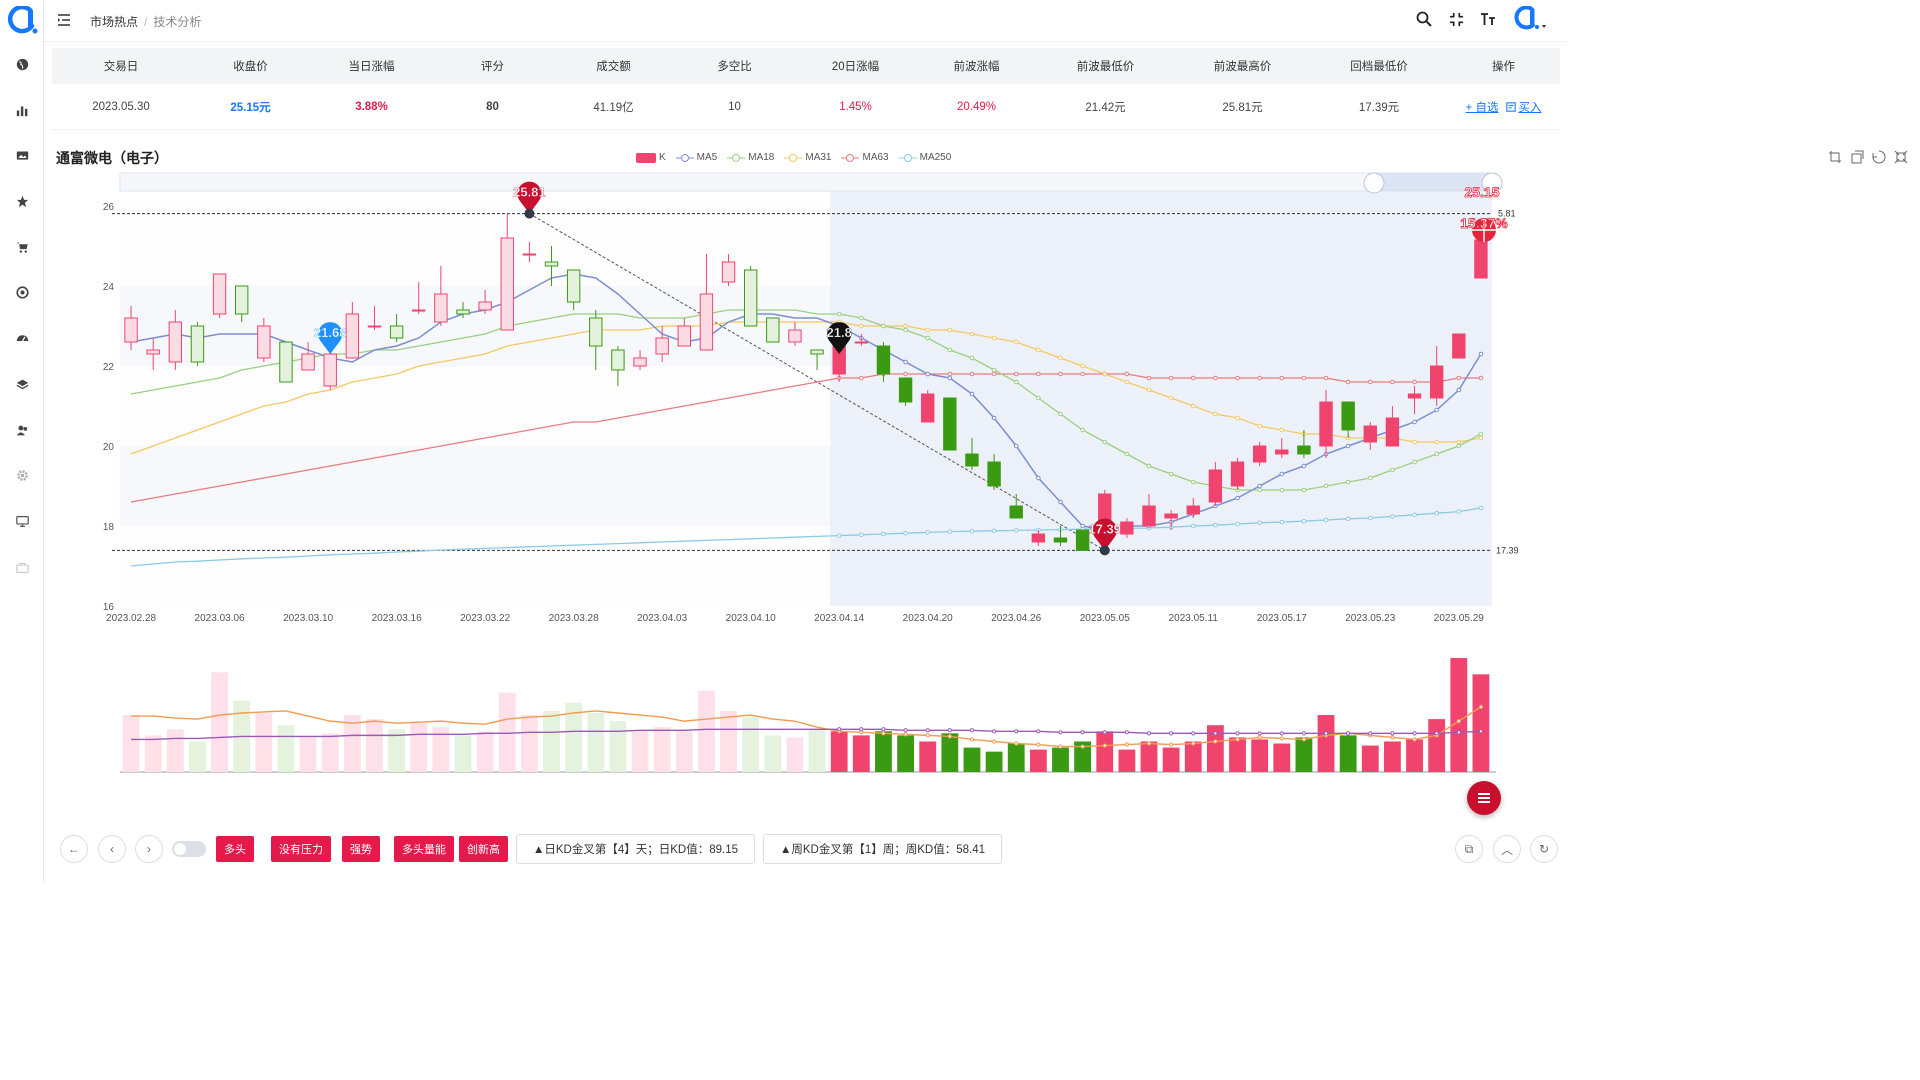 Image resolution: width=1920 pixels, height=1080 pixels. Describe the element at coordinates (1879, 157) in the screenshot. I see `restore-icon` at that location.